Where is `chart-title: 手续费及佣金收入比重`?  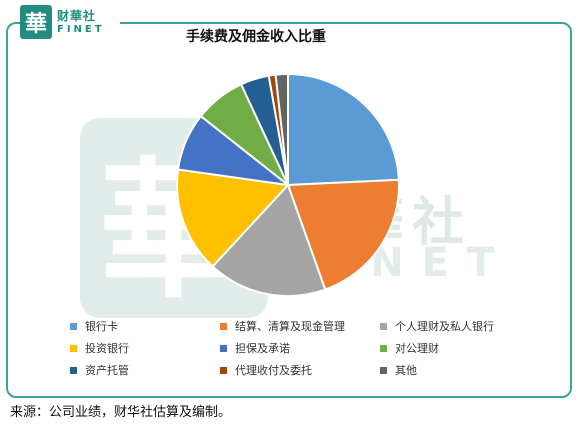 chart-title: 手续费及佣金收入比重 is located at coordinates (256, 37).